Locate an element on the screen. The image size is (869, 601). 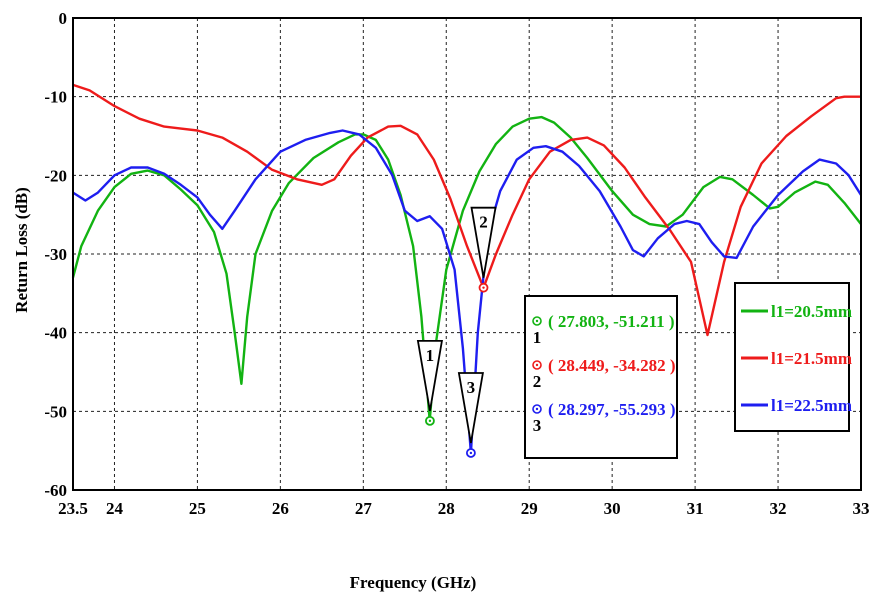
x-tick-label: 32 is located at coordinates (778, 508).